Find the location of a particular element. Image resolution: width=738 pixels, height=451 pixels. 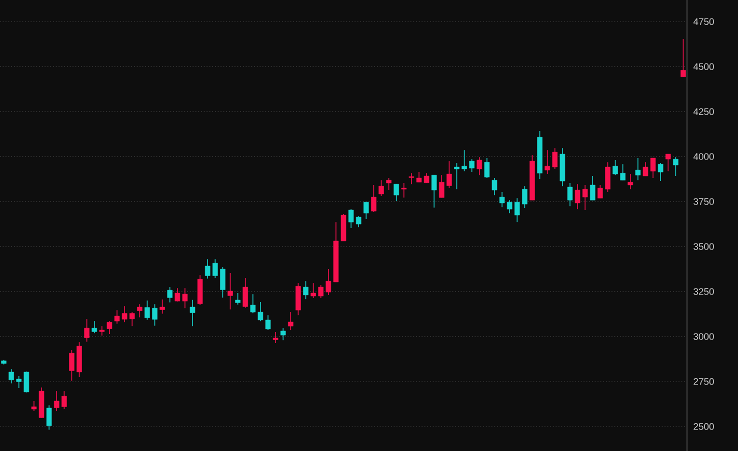

y-tick-label: 3250 is located at coordinates (704, 291).